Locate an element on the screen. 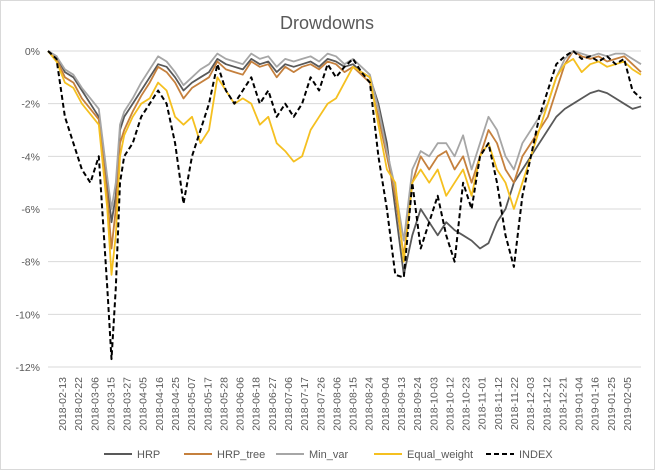  y-axis-ticks: 0% -2% -4% -6% -8% -10% -12% is located at coordinates (27, 210).